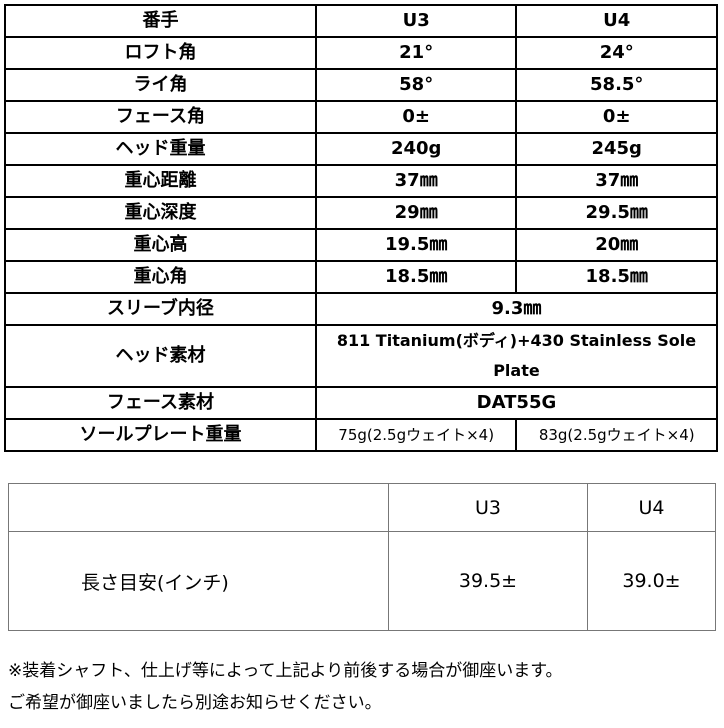 The width and height of the screenshot is (724, 728). Describe the element at coordinates (488, 581) in the screenshot. I see `row-value: 39.5±` at that location.